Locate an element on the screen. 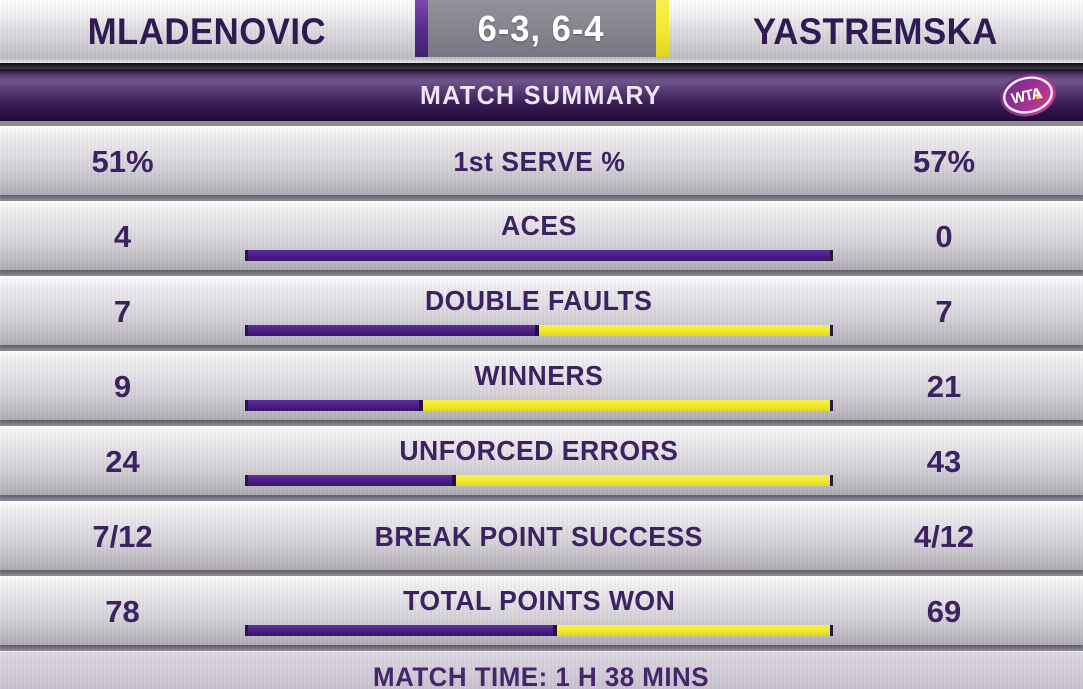 This screenshot has height=689, width=1083. match-summary-banner: MATCH SUMMARY WTA is located at coordinates (541, 95).